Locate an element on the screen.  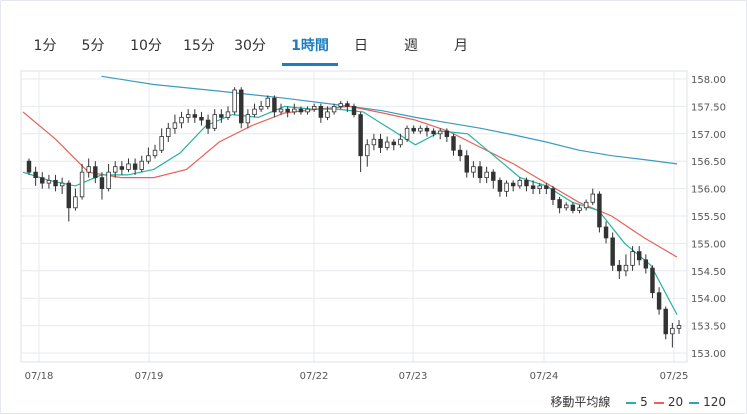
y-tick-label: 157.50 is located at coordinates (708, 107).